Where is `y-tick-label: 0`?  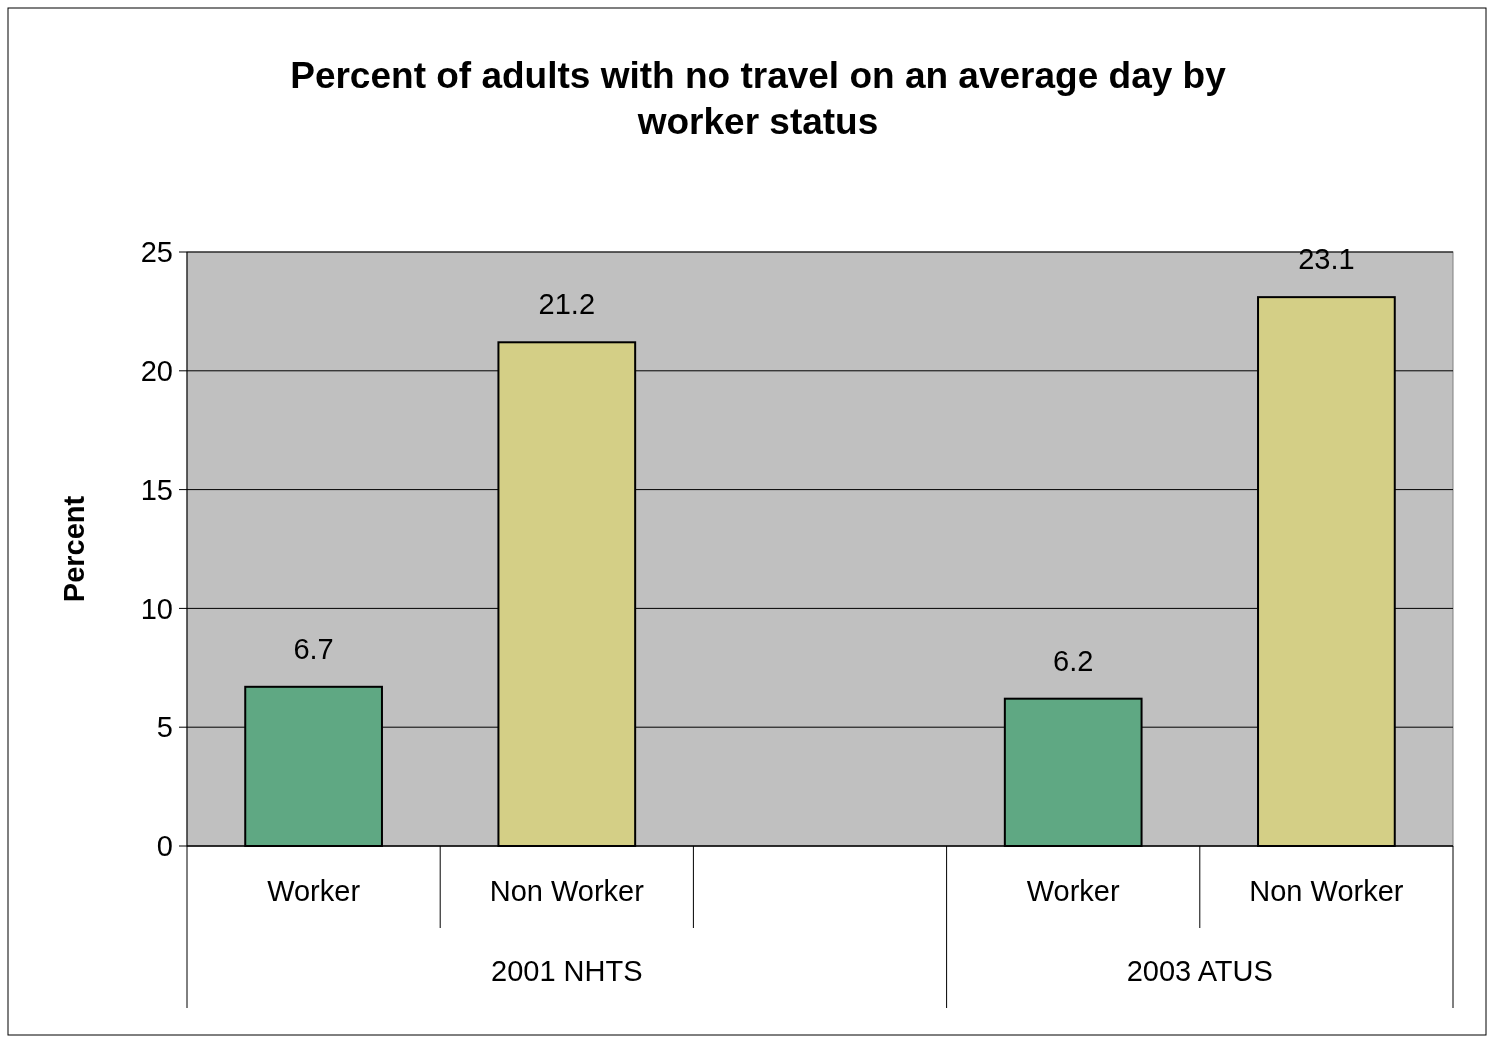
y-tick-label: 0 is located at coordinates (164, 846).